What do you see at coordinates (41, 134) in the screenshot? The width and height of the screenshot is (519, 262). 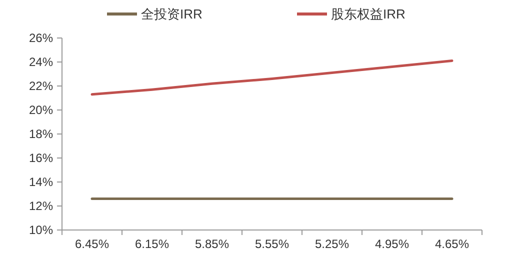 I see `y-tick-label: 18%` at bounding box center [41, 134].